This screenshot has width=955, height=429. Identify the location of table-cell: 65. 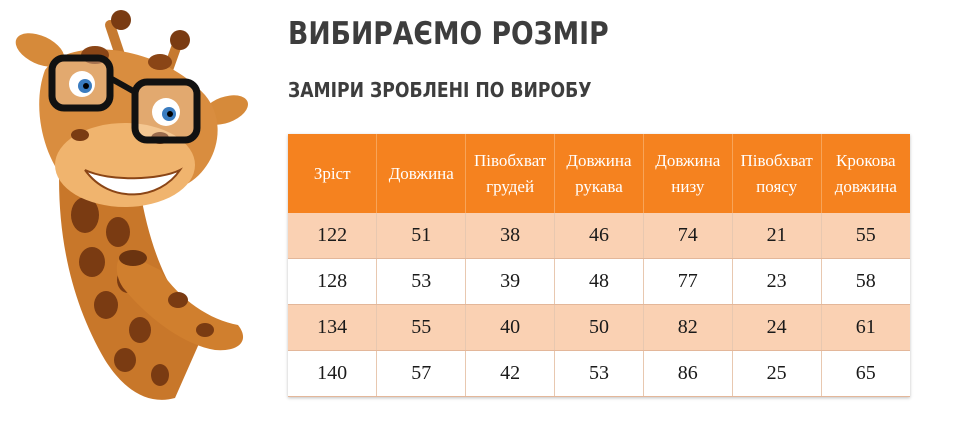
(865, 373).